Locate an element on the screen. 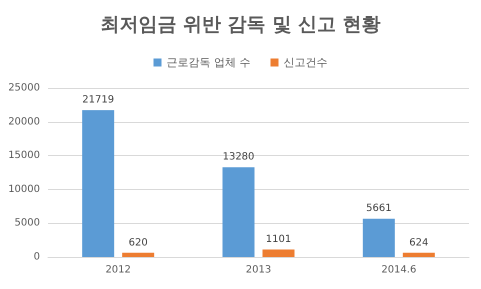 The width and height of the screenshot is (481, 289). y-tick-label: 25000 is located at coordinates (24, 88).